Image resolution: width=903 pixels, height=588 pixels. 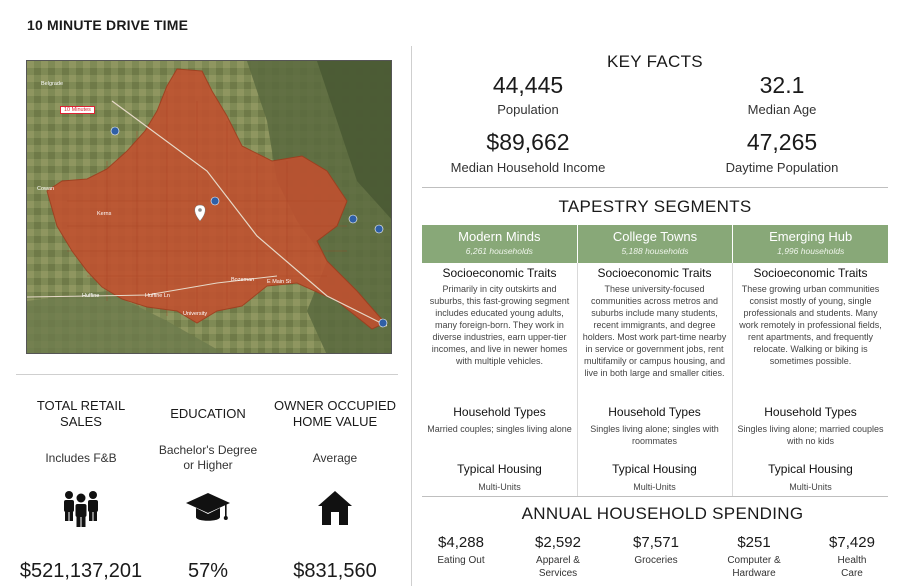 What do you see at coordinates (528, 109) in the screenshot?
I see `population-label: Population` at bounding box center [528, 109].